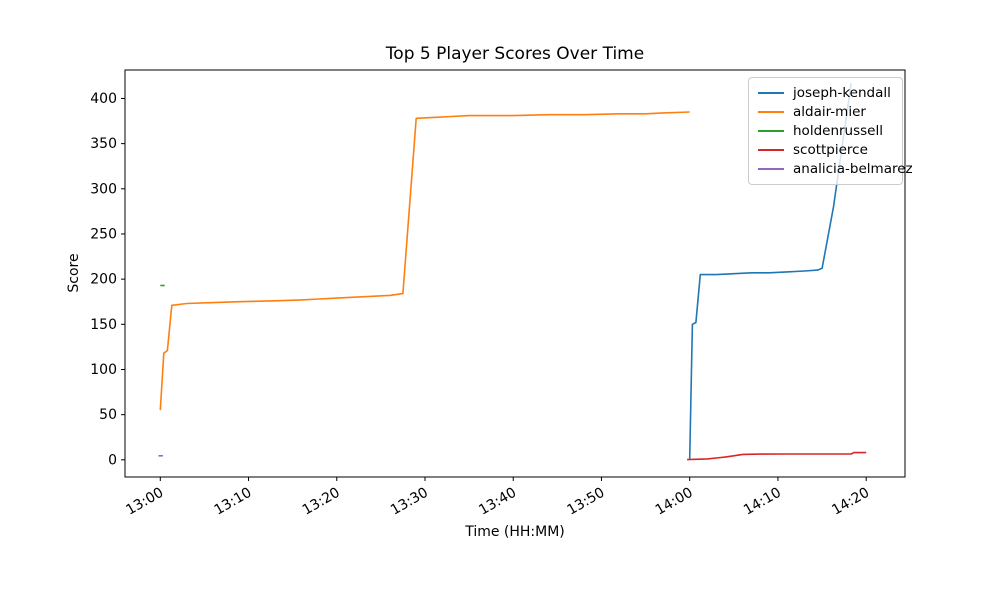  What do you see at coordinates (233, 502) in the screenshot?
I see `x-tick-label: 13:10` at bounding box center [233, 502].